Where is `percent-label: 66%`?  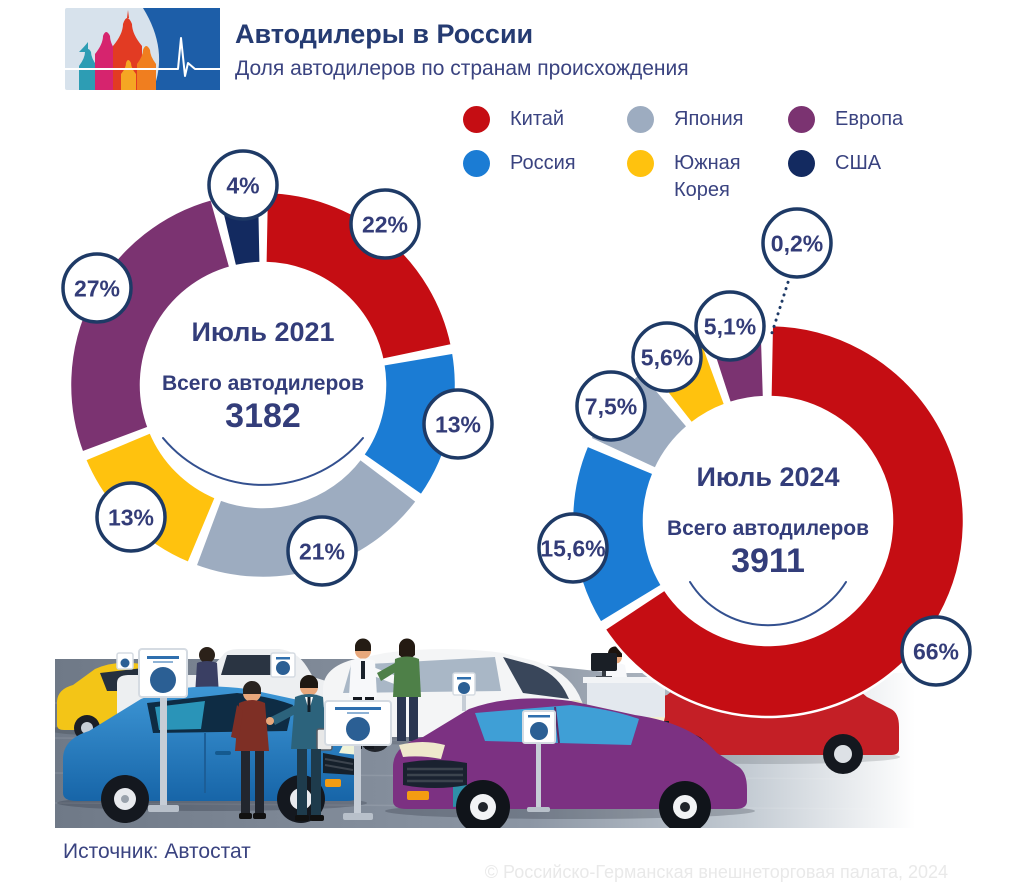
percent-label: 66% is located at coordinates (936, 651).